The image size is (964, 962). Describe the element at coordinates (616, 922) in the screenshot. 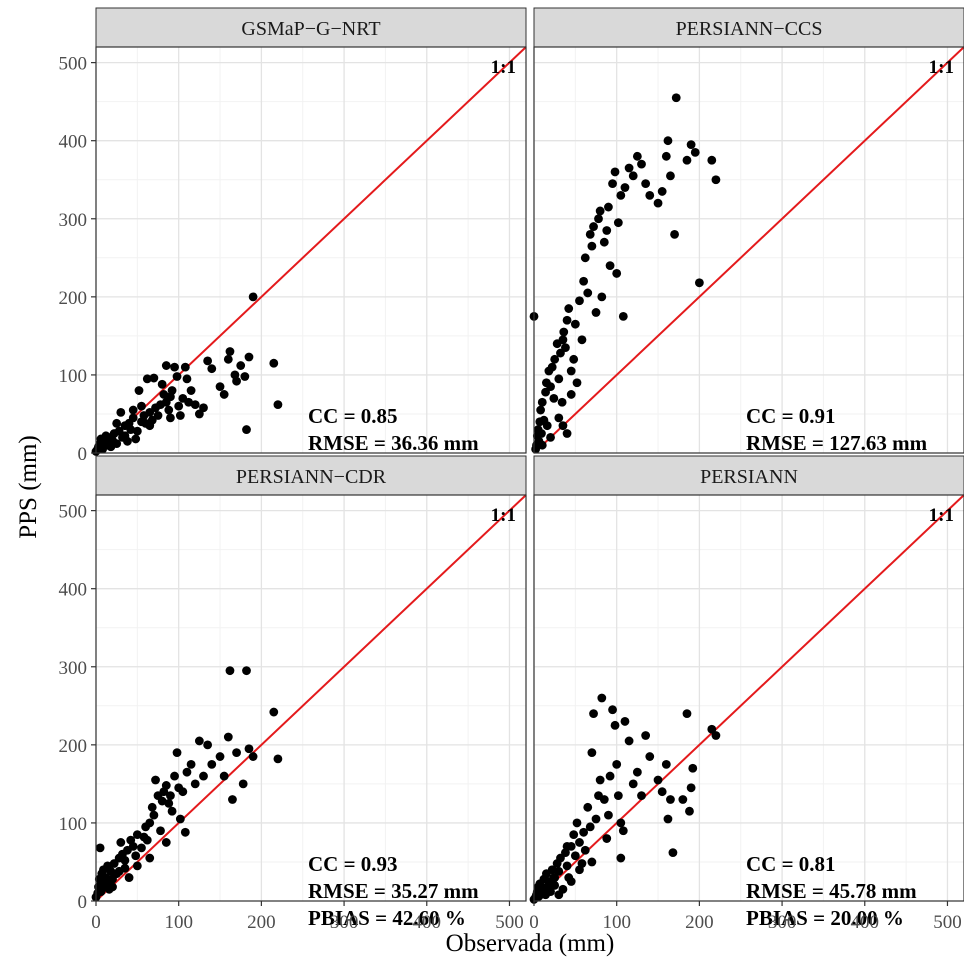

I see `x-tick-label: 100` at that location.